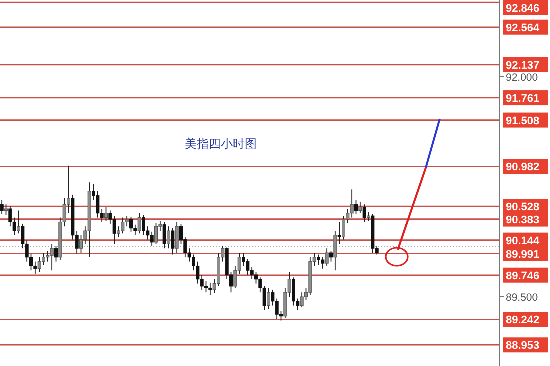 This screenshot has width=550, height=366. What do you see at coordinates (523, 99) in the screenshot?
I see `ref-line-label: 91.761` at bounding box center [523, 99].